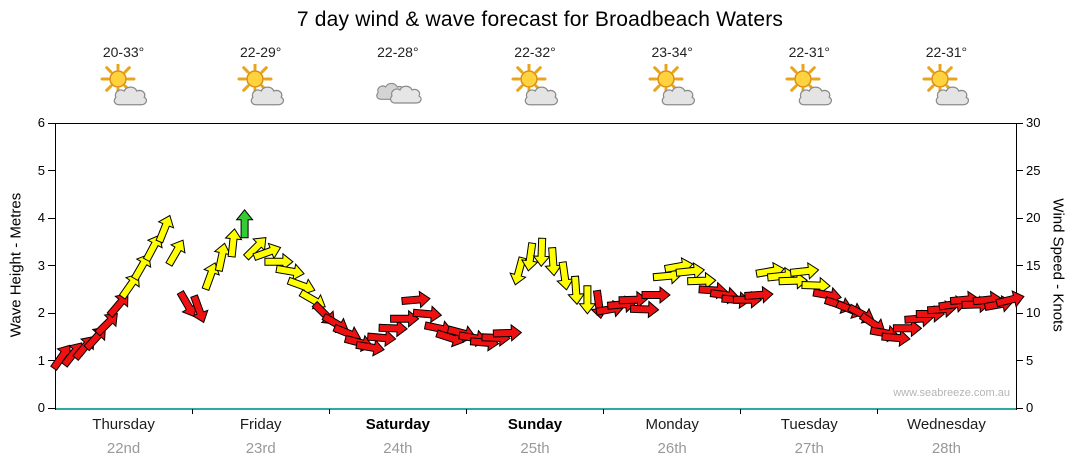 This screenshot has width=1080, height=475. What do you see at coordinates (123, 448) in the screenshot?
I see `day-date: 22nd` at bounding box center [123, 448].